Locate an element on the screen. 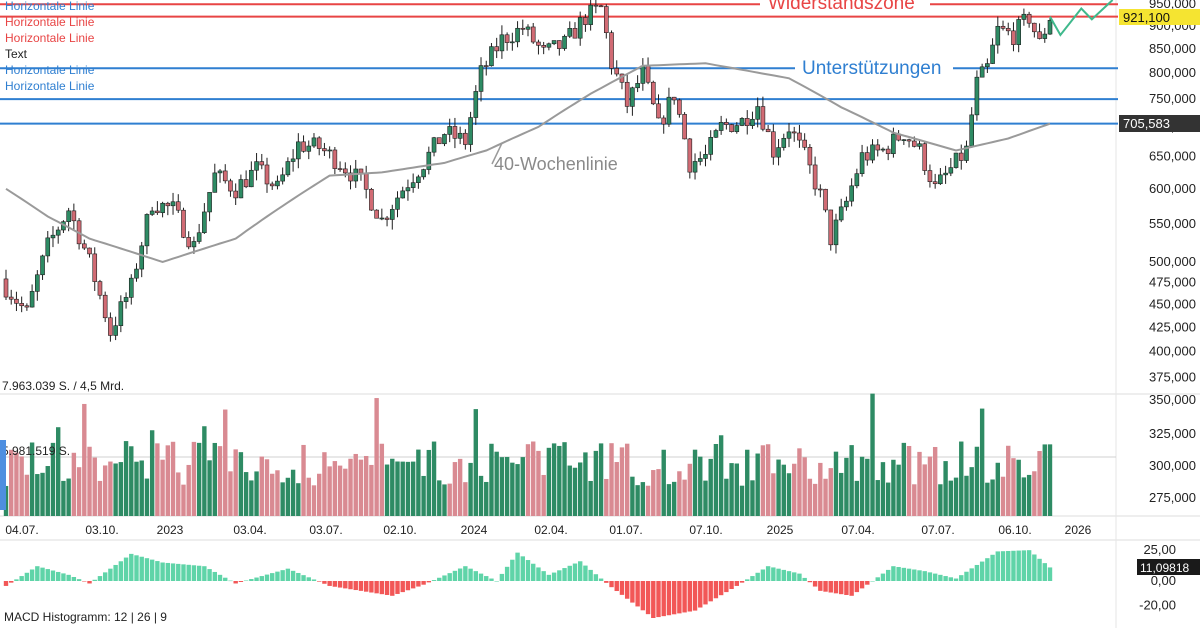 The width and height of the screenshot is (1200, 633). resistance-label: Widerstandszone is located at coordinates (841, 7).